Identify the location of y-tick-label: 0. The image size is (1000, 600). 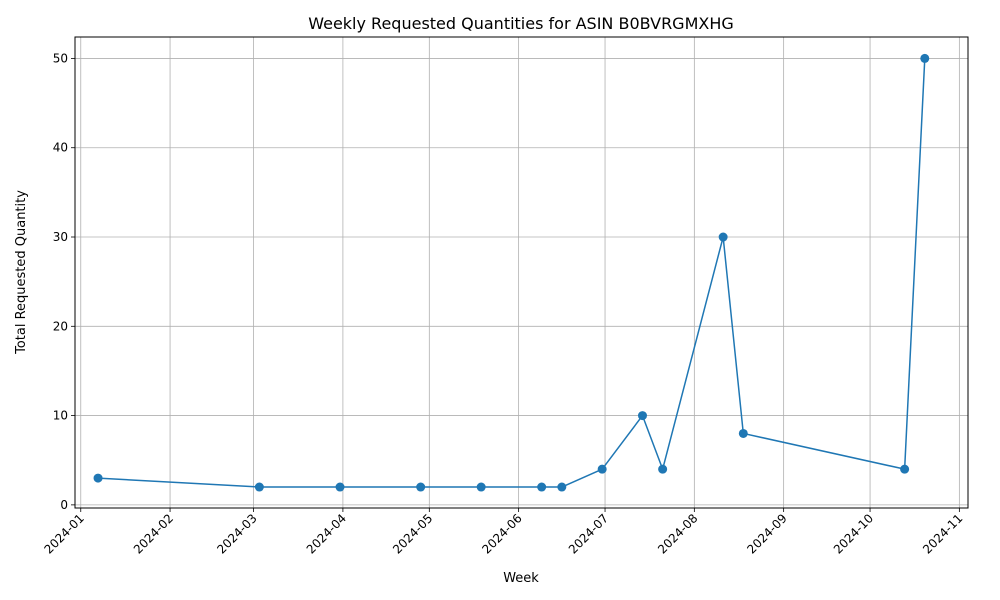
(64, 505).